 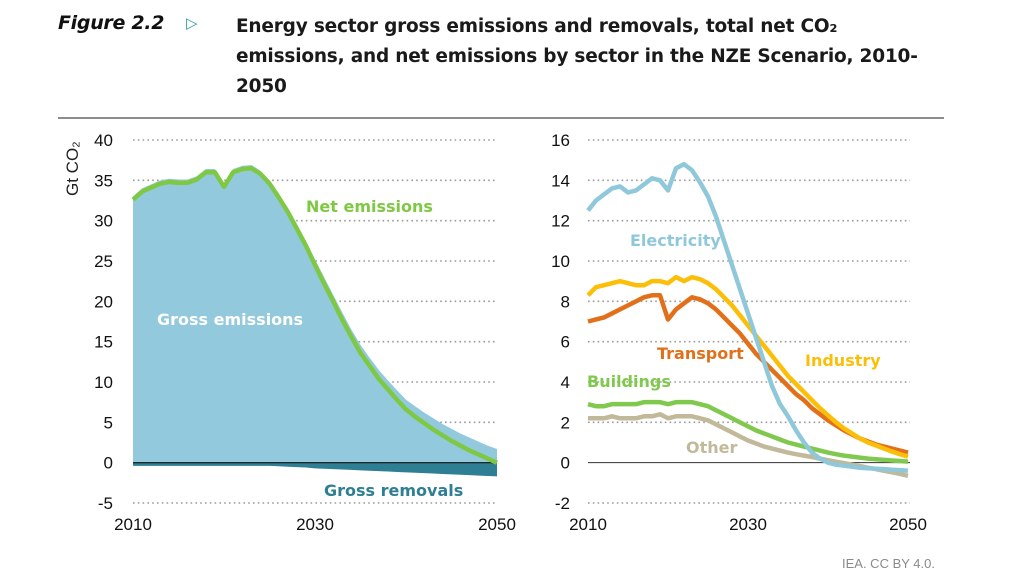 What do you see at coordinates (393, 490) in the screenshot?
I see `gross-removals-label: Gross removals` at bounding box center [393, 490].